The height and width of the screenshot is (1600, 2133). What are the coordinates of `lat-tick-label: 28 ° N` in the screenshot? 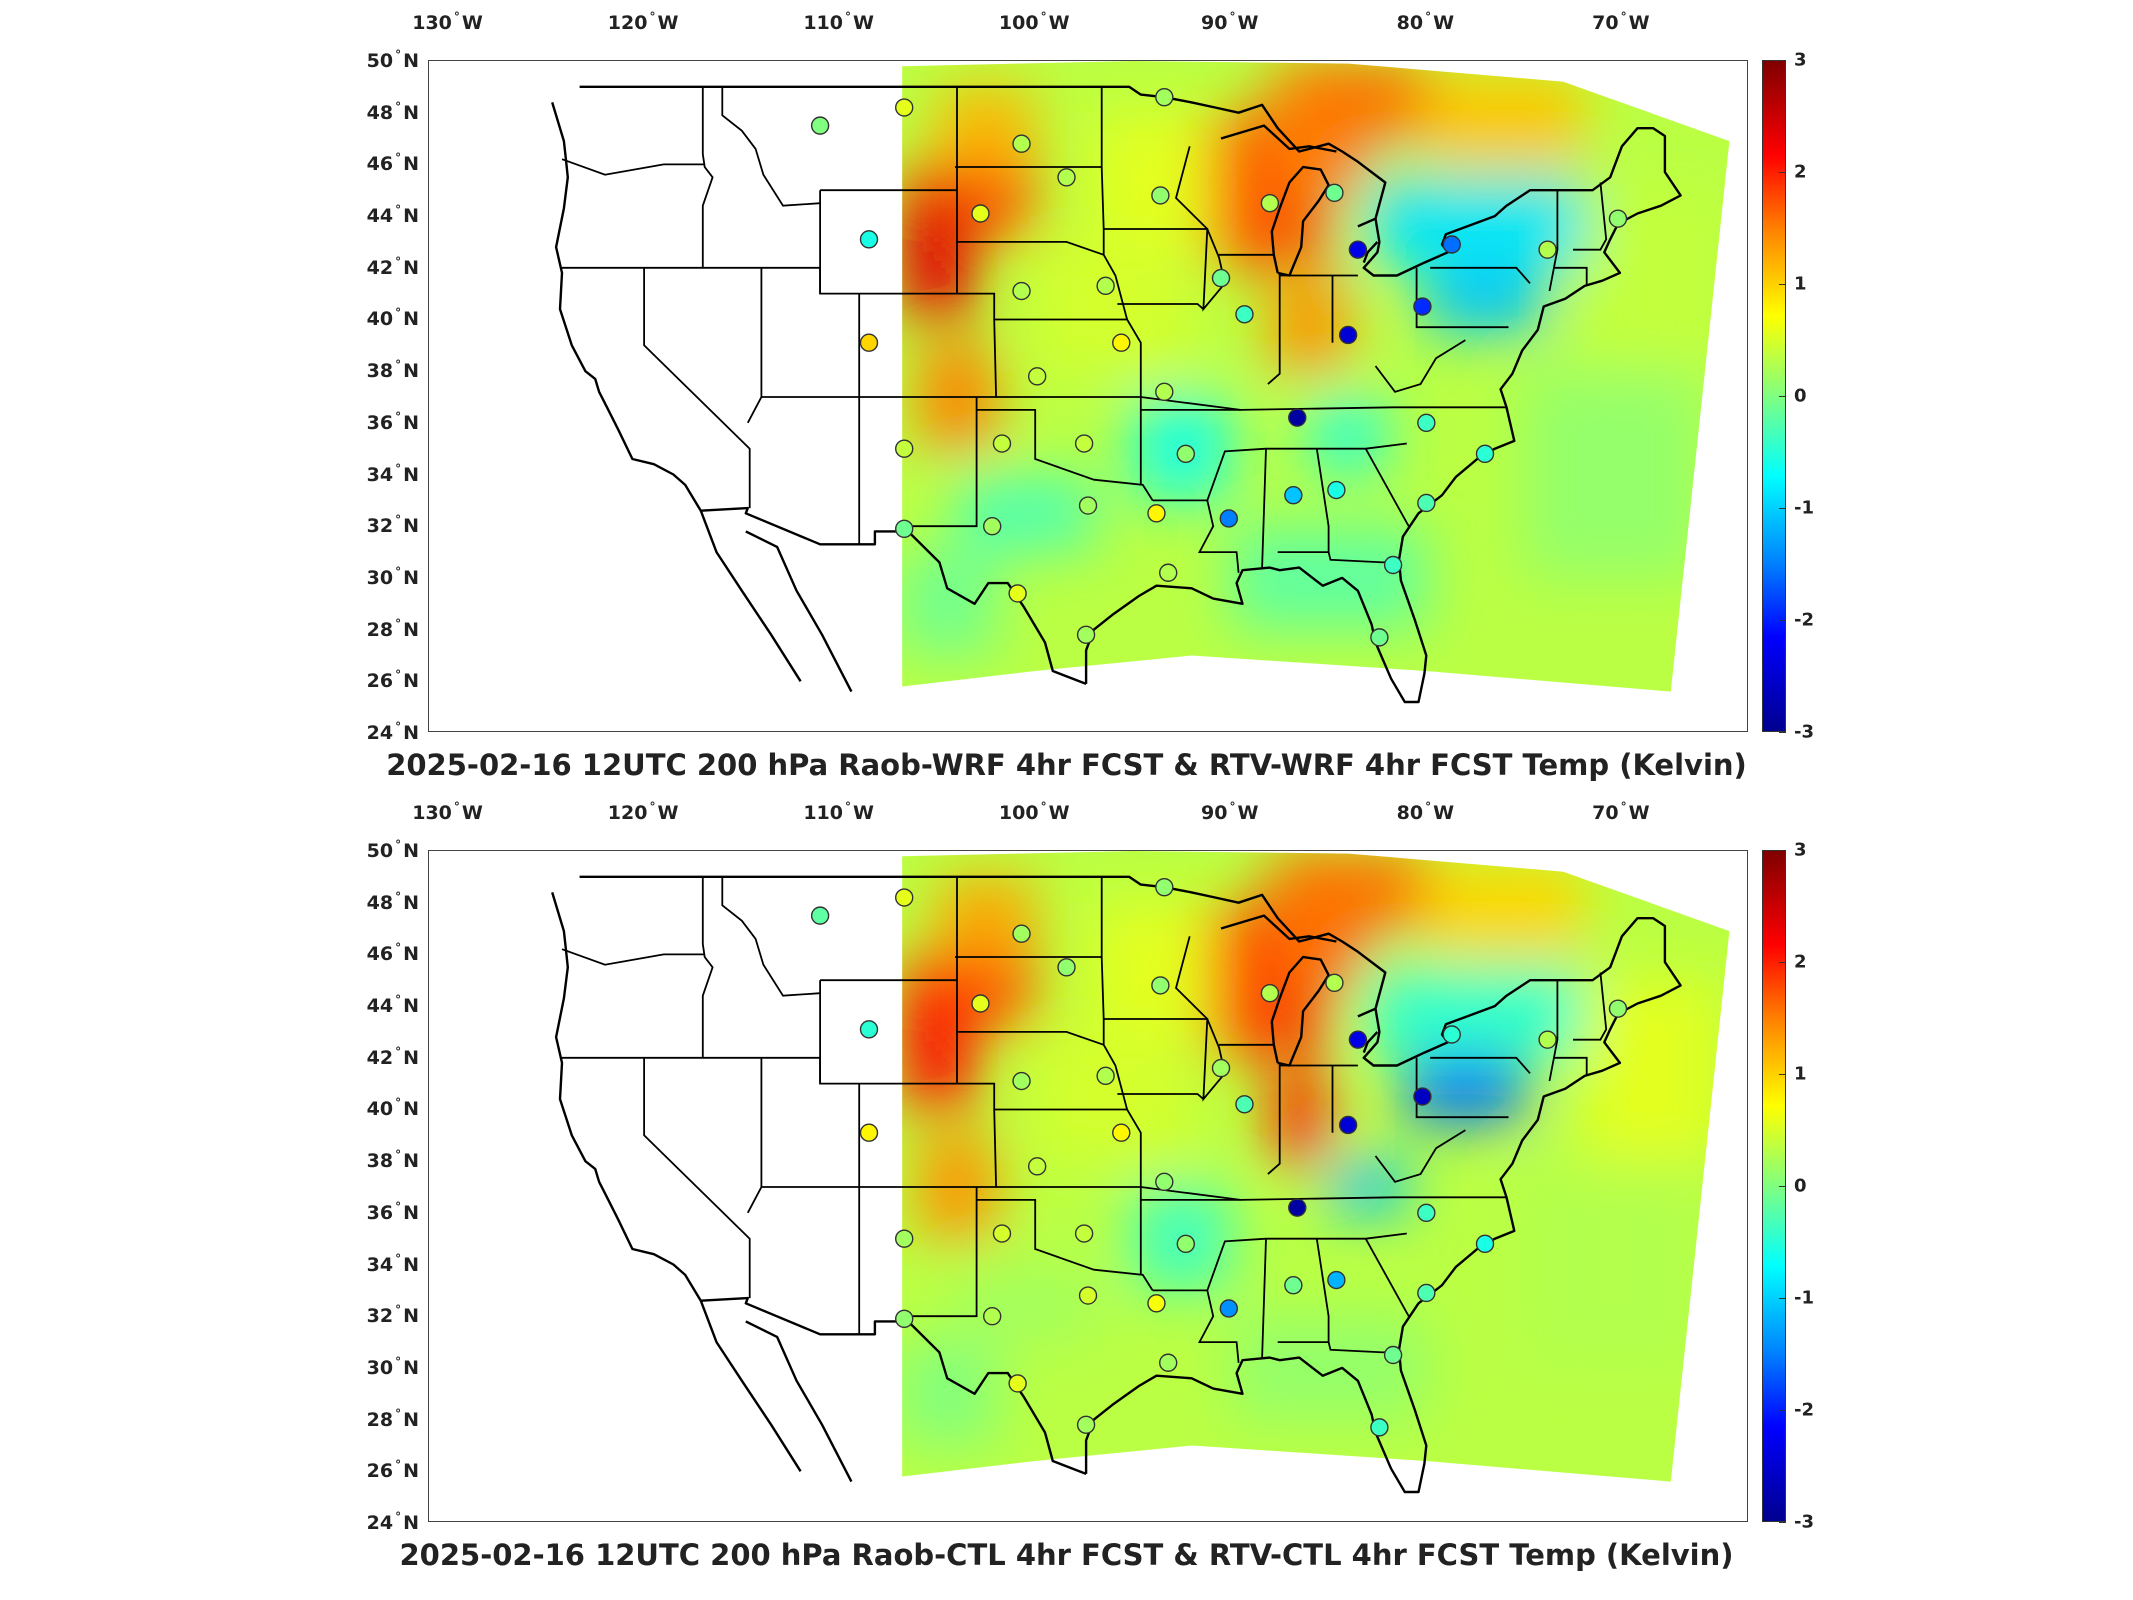 It's located at (392, 1418).